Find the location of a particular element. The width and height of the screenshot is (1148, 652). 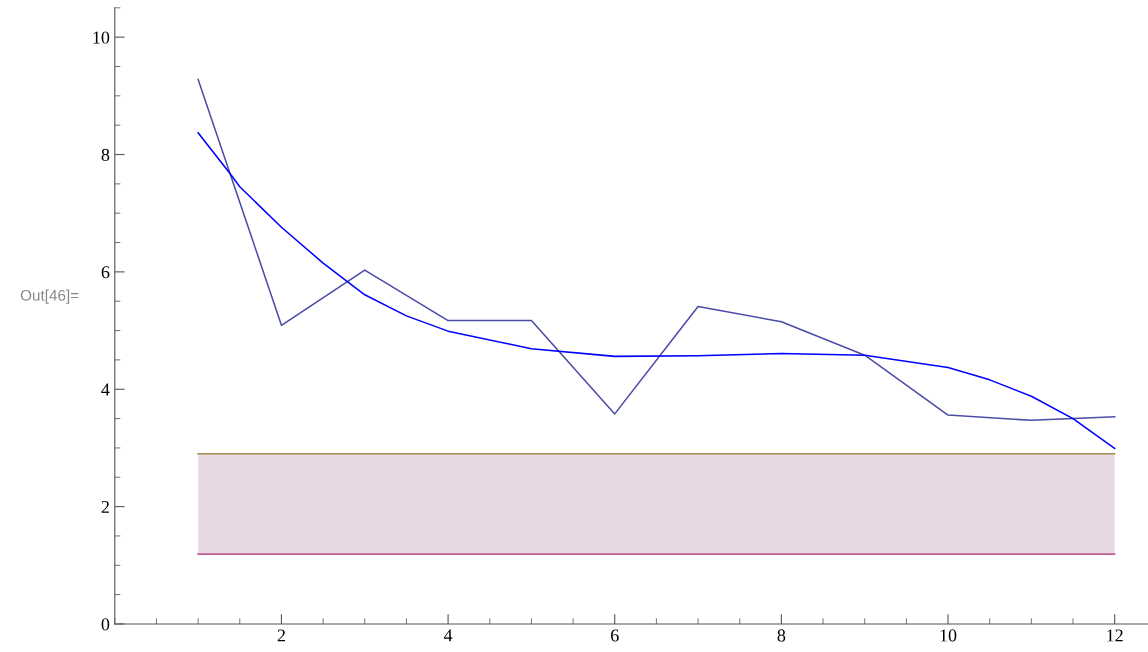

x-tick-label: 6 is located at coordinates (615, 635).